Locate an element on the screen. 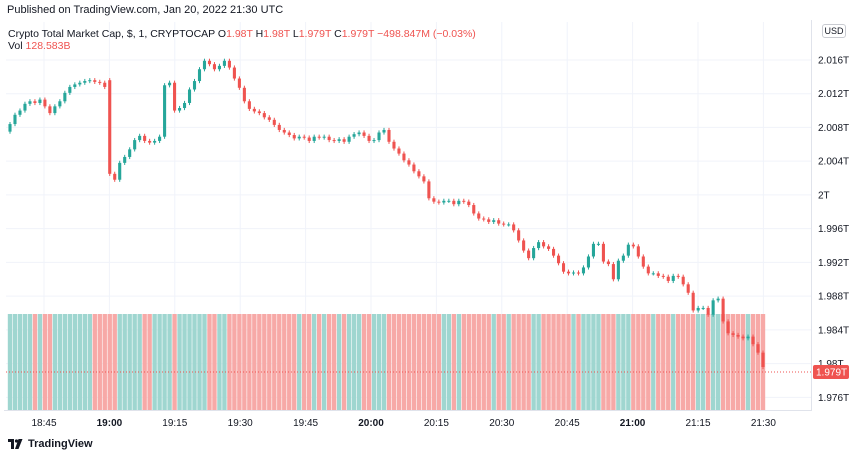  last-price-label: 1.979T is located at coordinates (831, 373).